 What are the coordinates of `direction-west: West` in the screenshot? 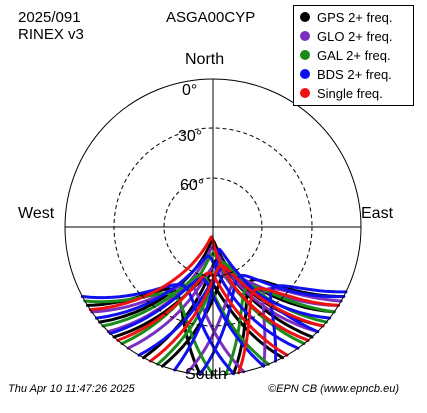 It's located at (36, 213).